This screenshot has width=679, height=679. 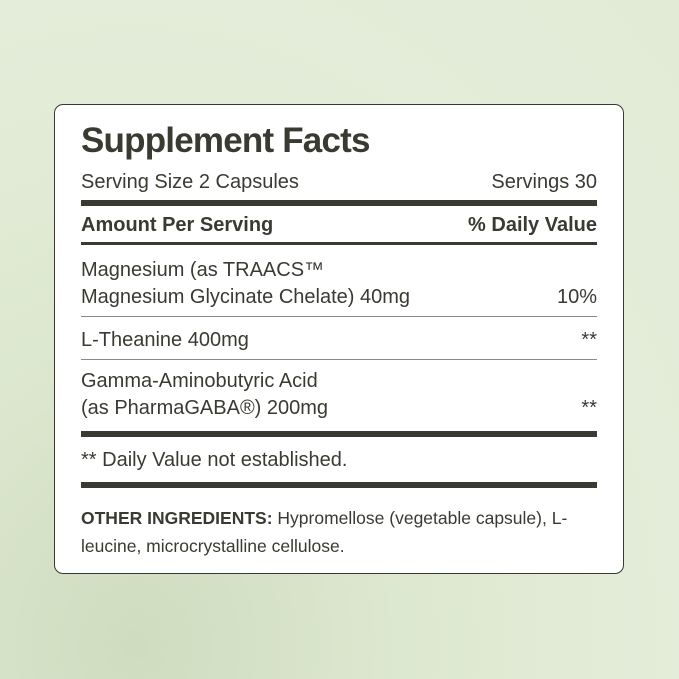 What do you see at coordinates (205, 408) in the screenshot?
I see `ingredient-name-cont: (as PharmaGABA®) 200mg` at bounding box center [205, 408].